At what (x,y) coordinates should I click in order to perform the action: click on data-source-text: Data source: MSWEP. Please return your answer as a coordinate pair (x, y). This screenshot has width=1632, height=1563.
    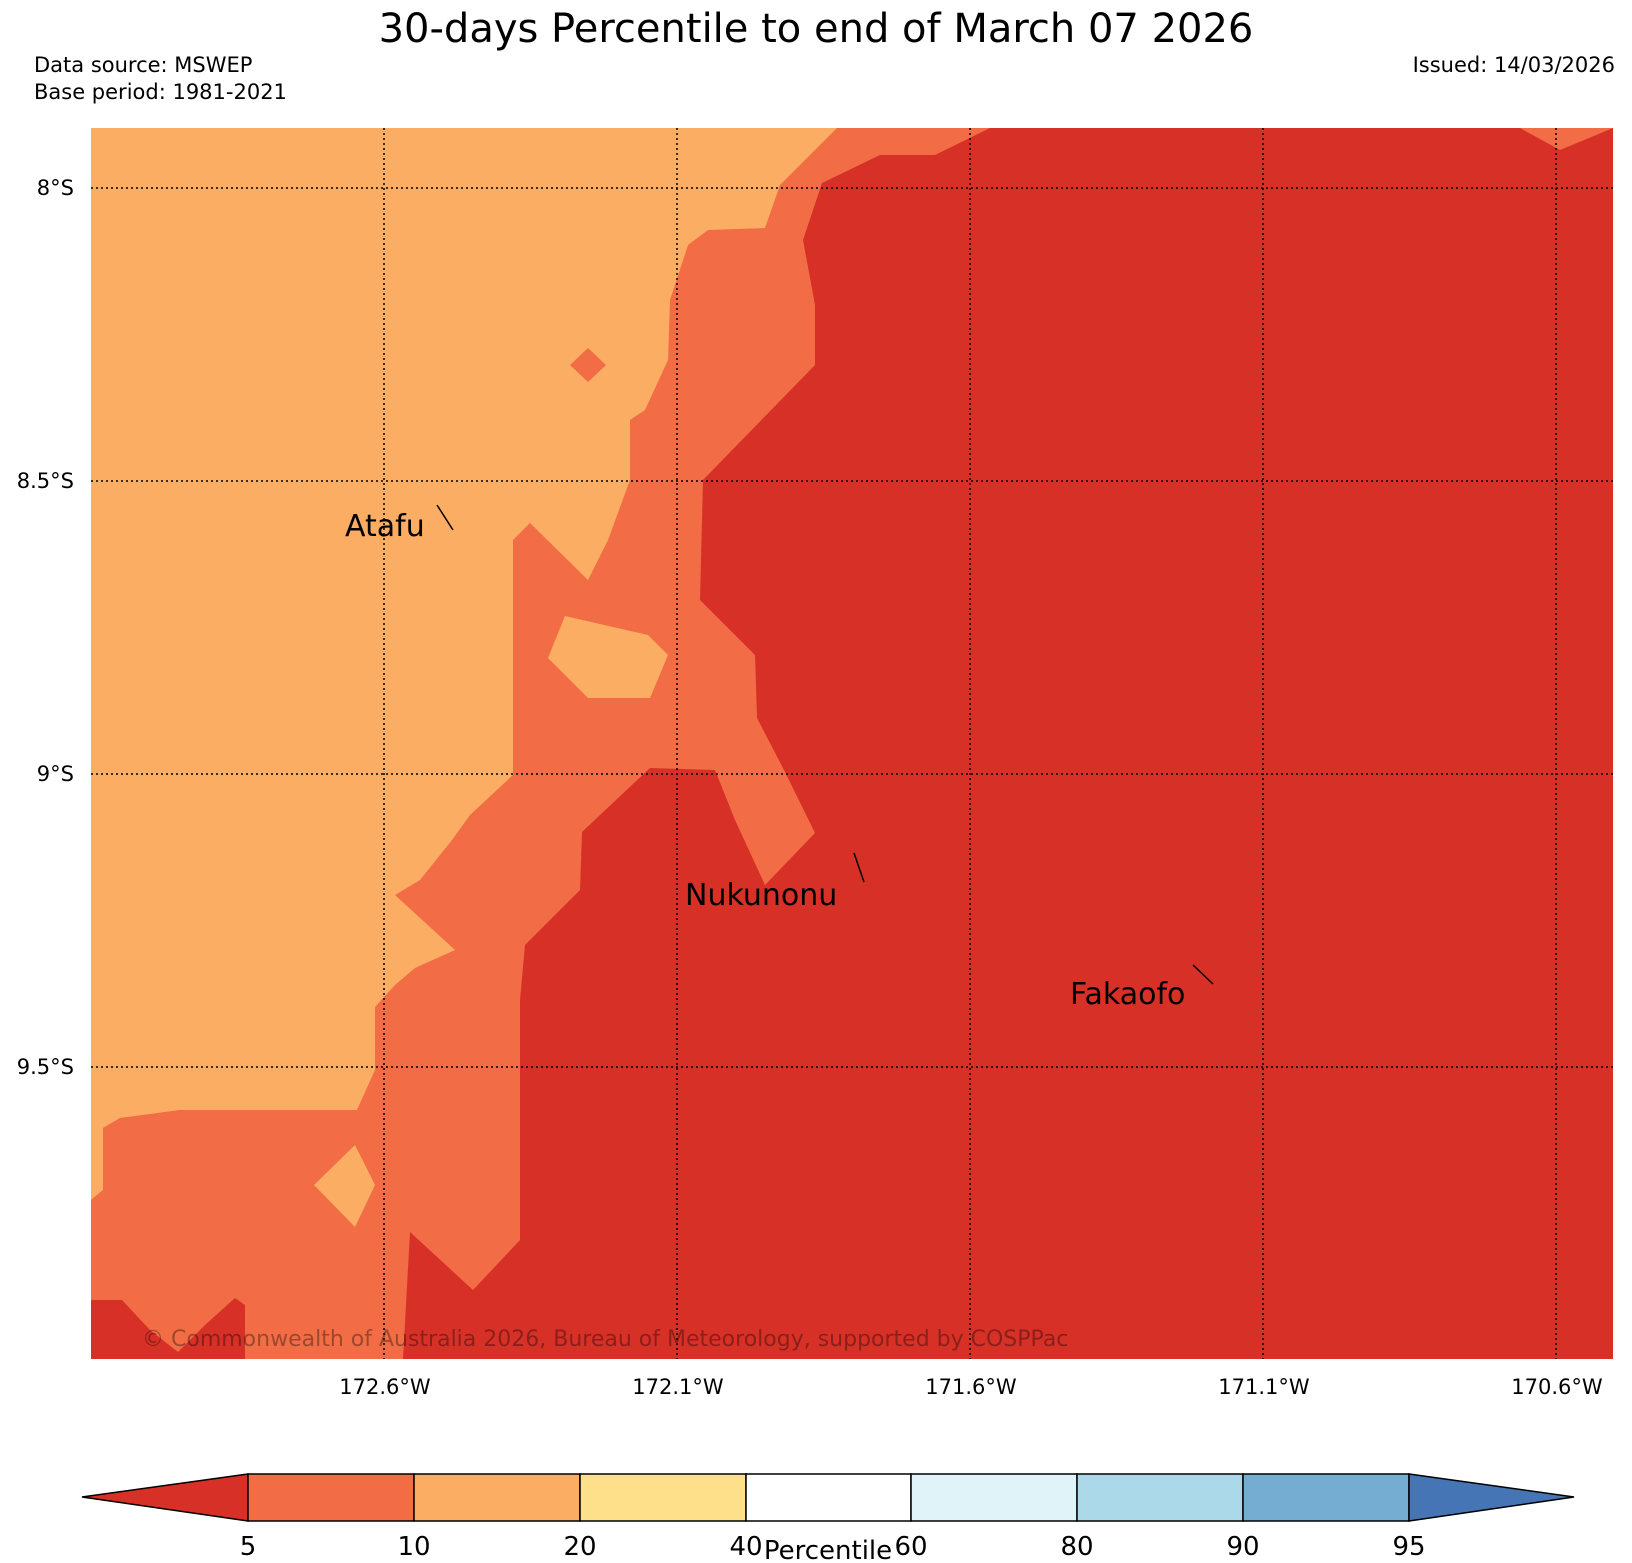
    Looking at the image, I should click on (143, 65).